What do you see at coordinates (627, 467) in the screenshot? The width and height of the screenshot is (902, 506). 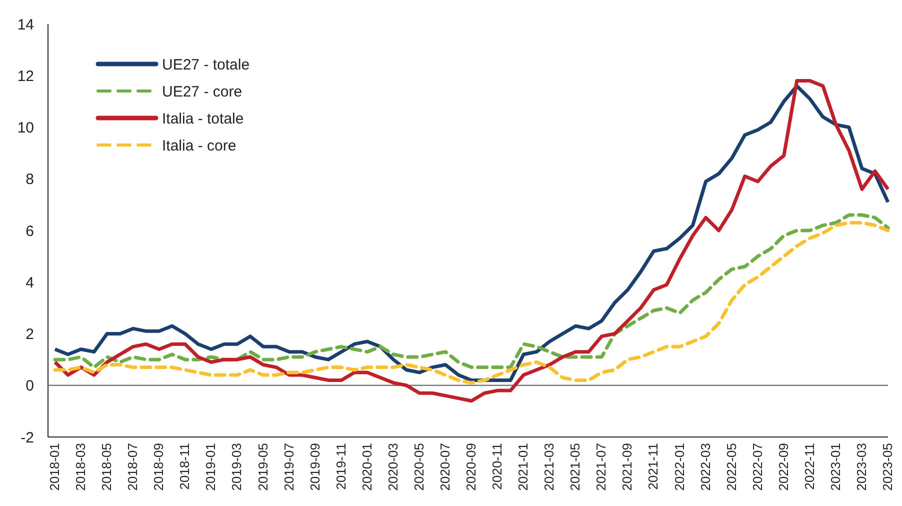 I see `x-tick-label: 2021-09` at bounding box center [627, 467].